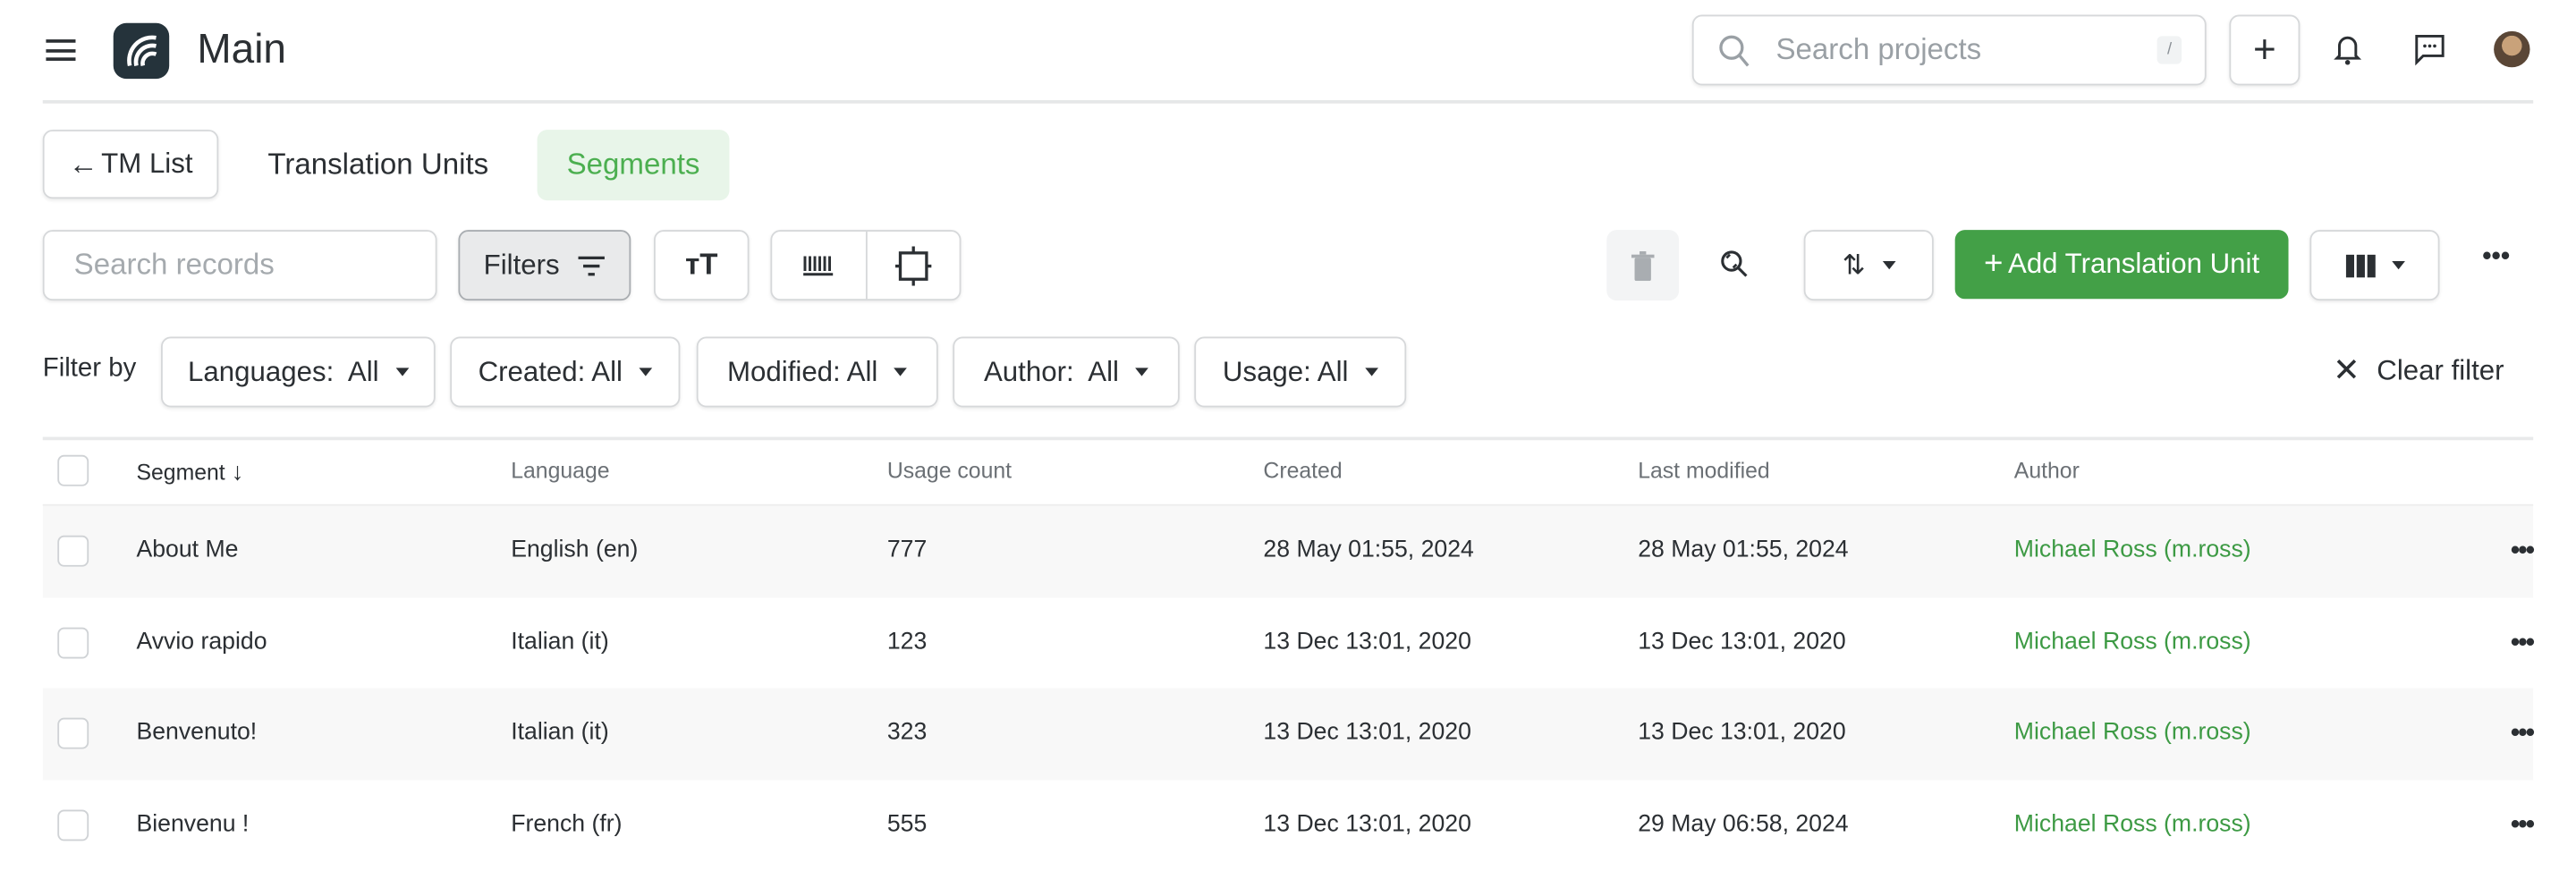 The image size is (2576, 871). What do you see at coordinates (1734, 50) in the screenshot?
I see `search-icon` at bounding box center [1734, 50].